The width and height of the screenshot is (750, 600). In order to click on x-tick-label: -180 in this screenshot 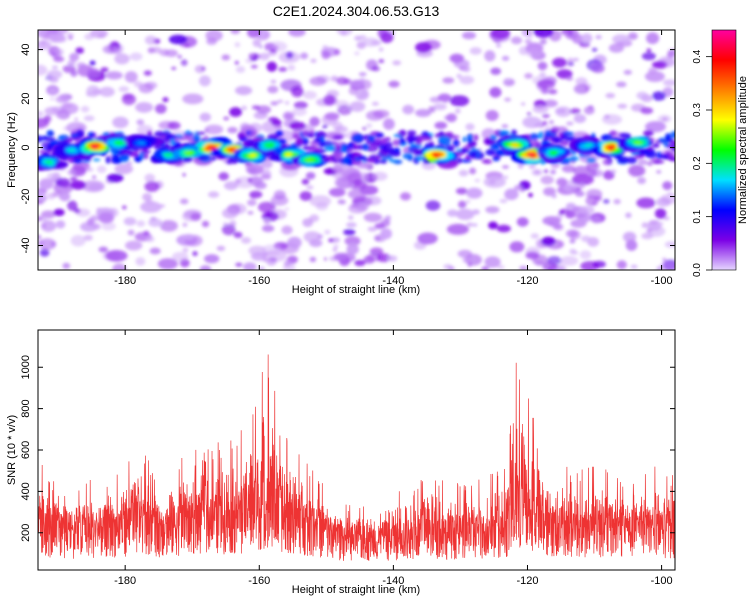, I will do `click(125, 281)`.